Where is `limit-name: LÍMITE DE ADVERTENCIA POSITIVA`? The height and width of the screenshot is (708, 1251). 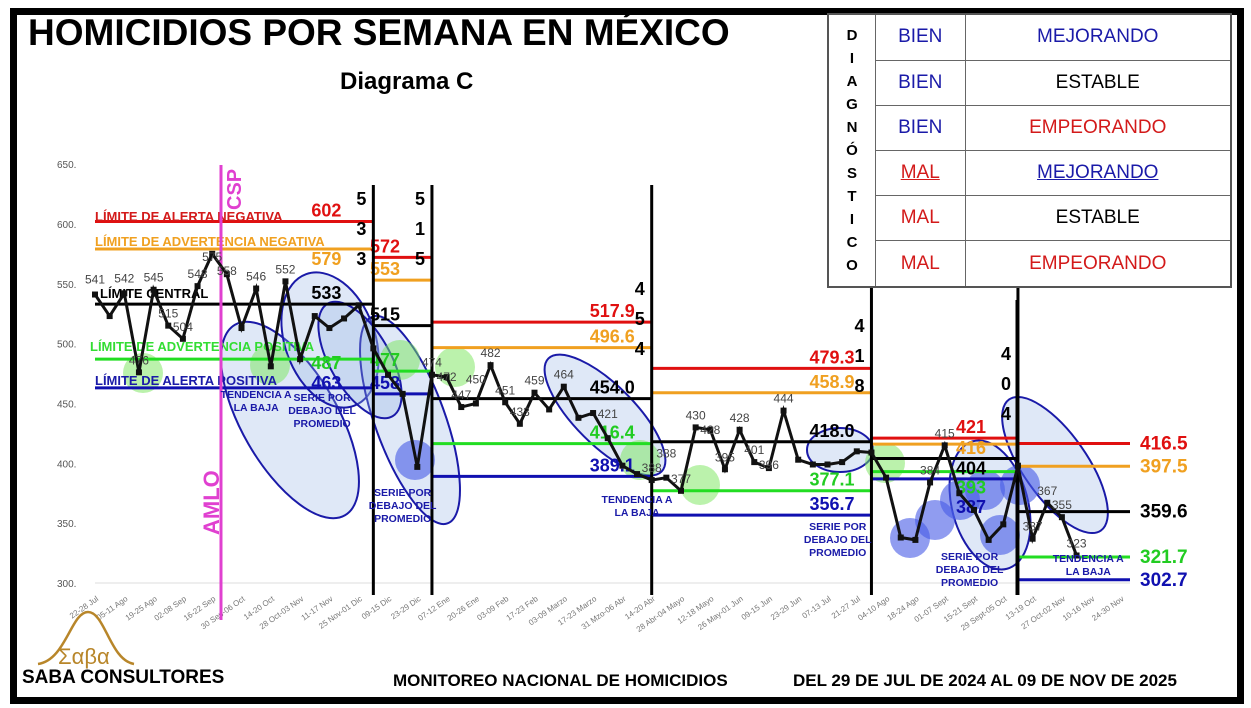
limit-name: LÍMITE DE ADVERTENCIA POSITIVA is located at coordinates (202, 346).